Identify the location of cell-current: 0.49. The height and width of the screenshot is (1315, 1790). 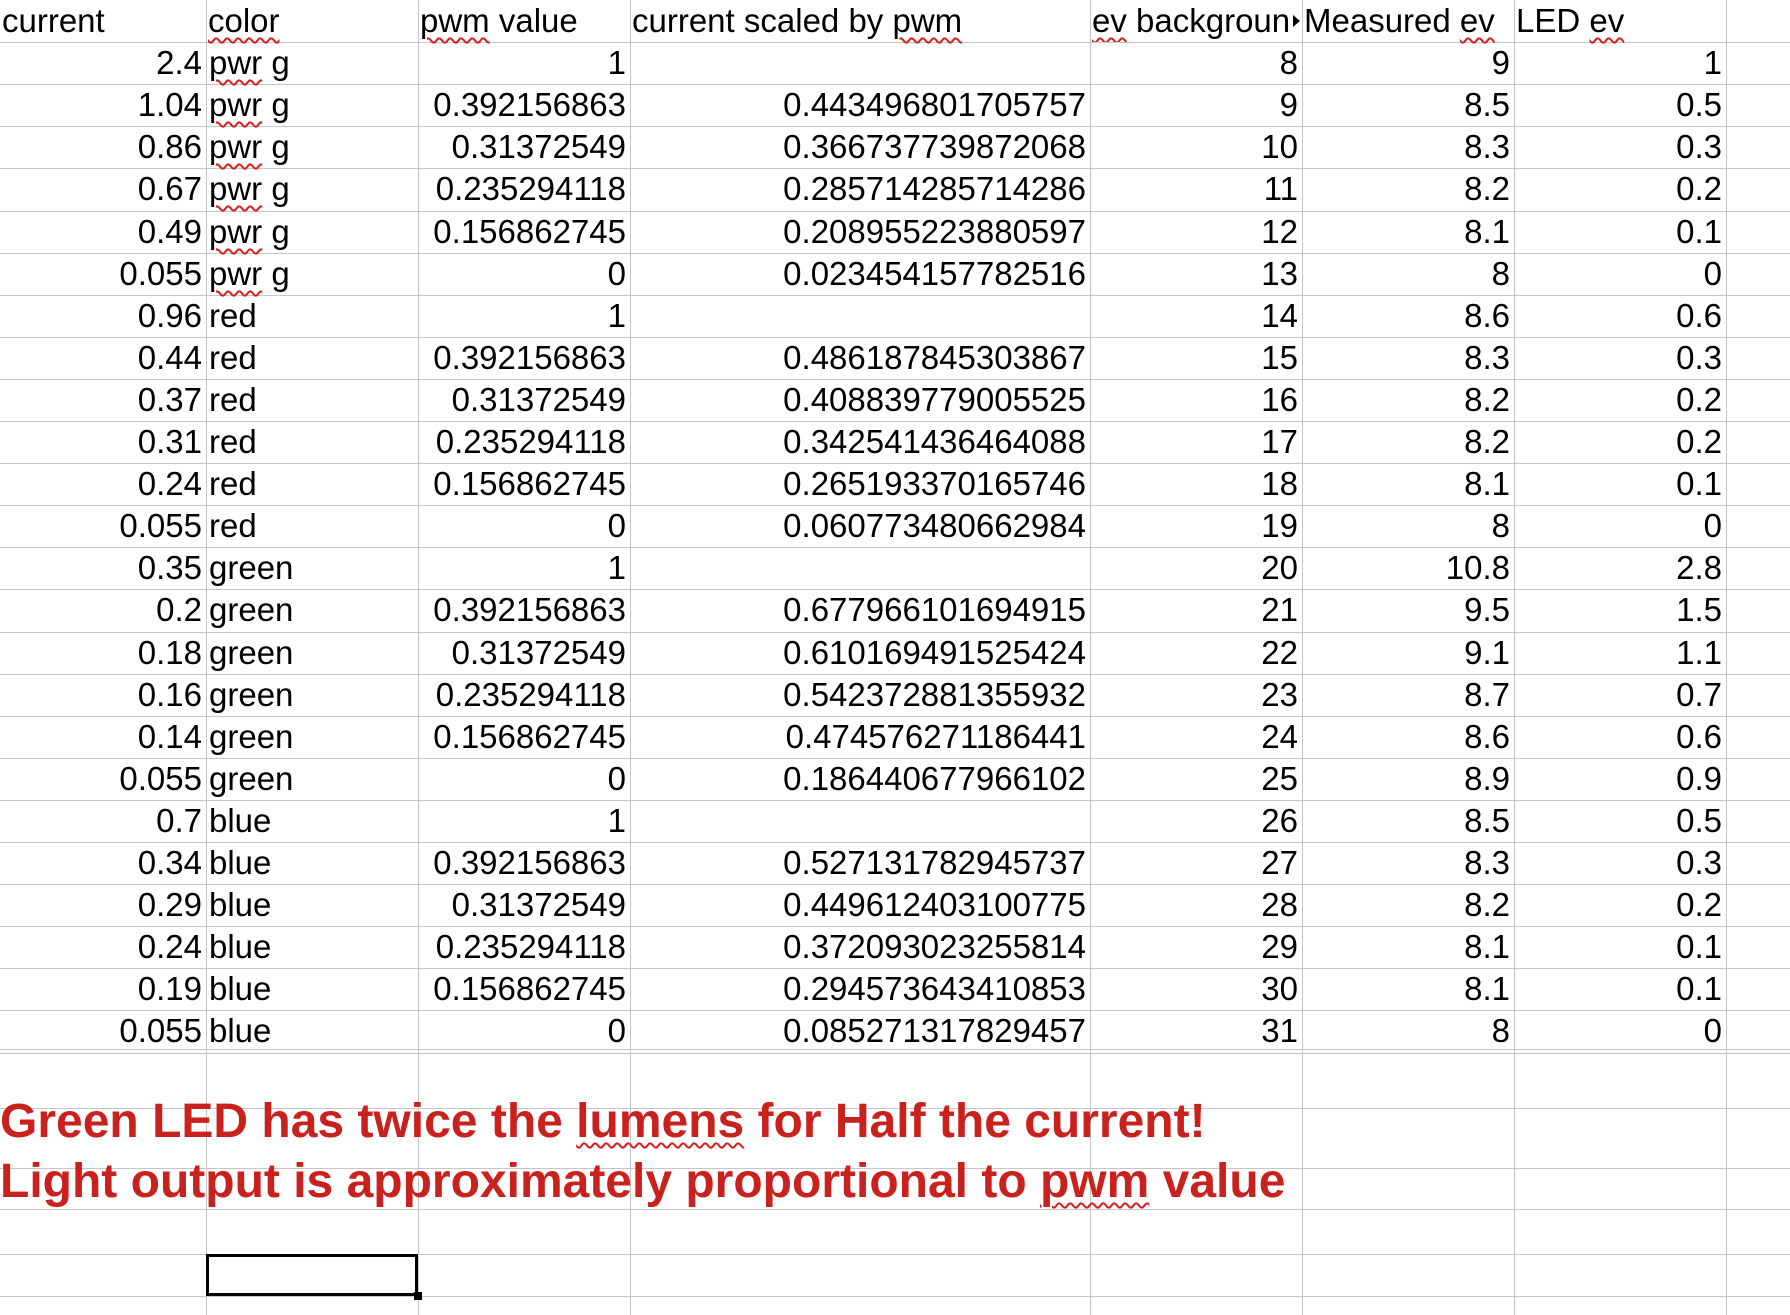
(169, 231).